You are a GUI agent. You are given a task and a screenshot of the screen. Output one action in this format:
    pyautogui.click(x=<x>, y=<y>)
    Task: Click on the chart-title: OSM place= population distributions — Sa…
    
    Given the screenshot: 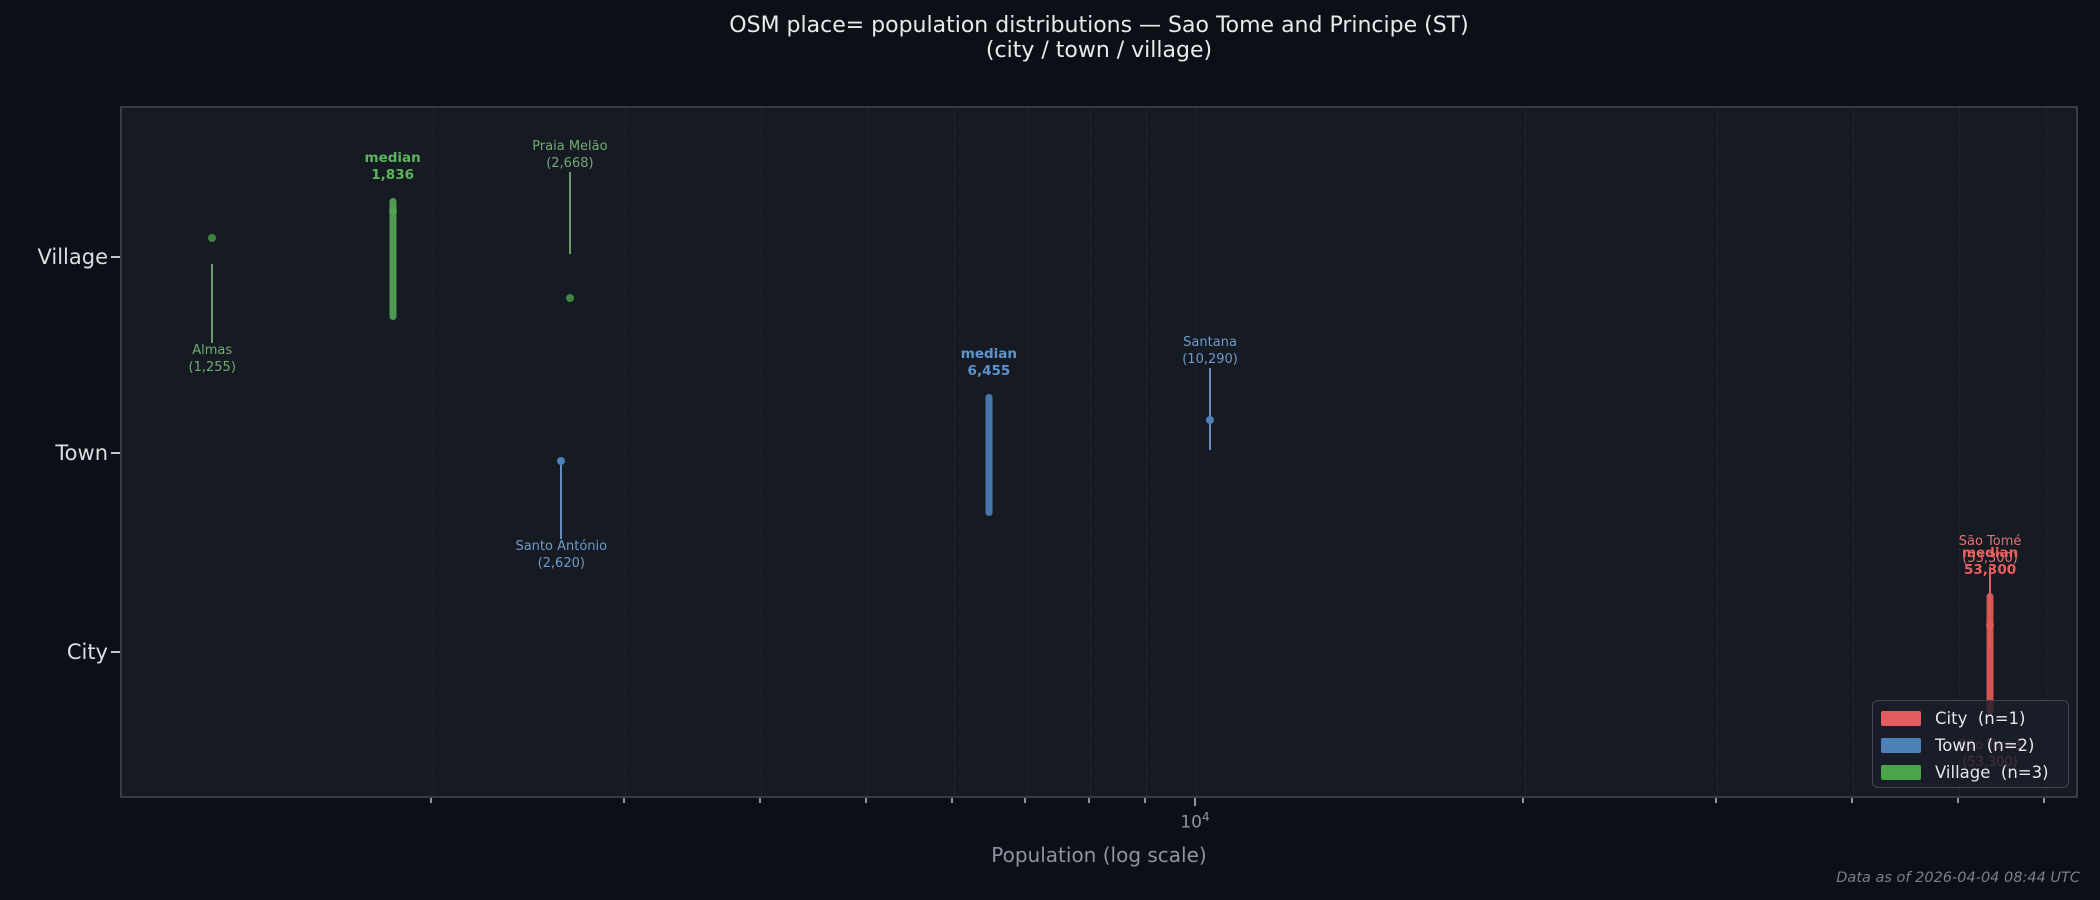 What is the action you would take?
    pyautogui.click(x=1099, y=38)
    